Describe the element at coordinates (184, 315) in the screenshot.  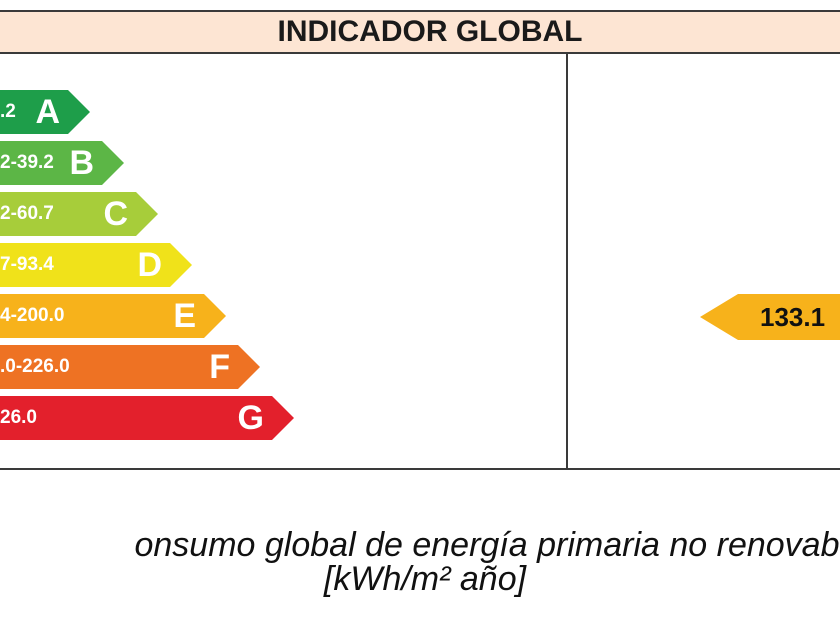
I see `rating-letter-e: E` at that location.